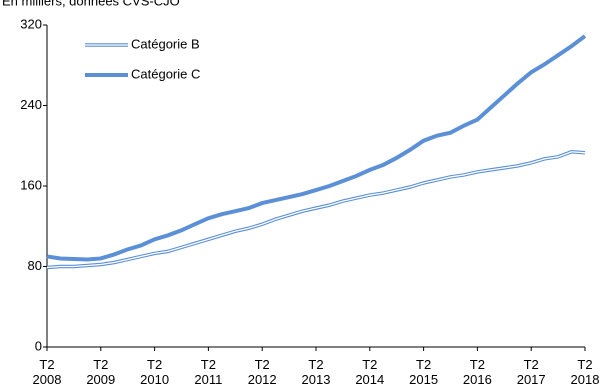 This screenshot has width=611, height=389. What do you see at coordinates (585, 372) in the screenshot?
I see `x-tick-label: T2 2018` at bounding box center [585, 372].